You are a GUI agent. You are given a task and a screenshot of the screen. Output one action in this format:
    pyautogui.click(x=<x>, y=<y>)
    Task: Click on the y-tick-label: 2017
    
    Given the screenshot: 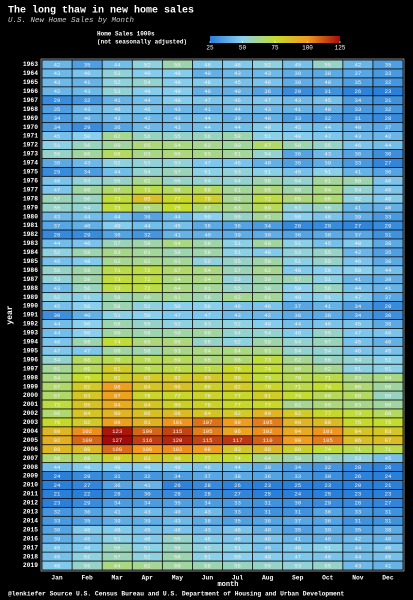 What is the action you would take?
    pyautogui.click(x=30, y=547)
    